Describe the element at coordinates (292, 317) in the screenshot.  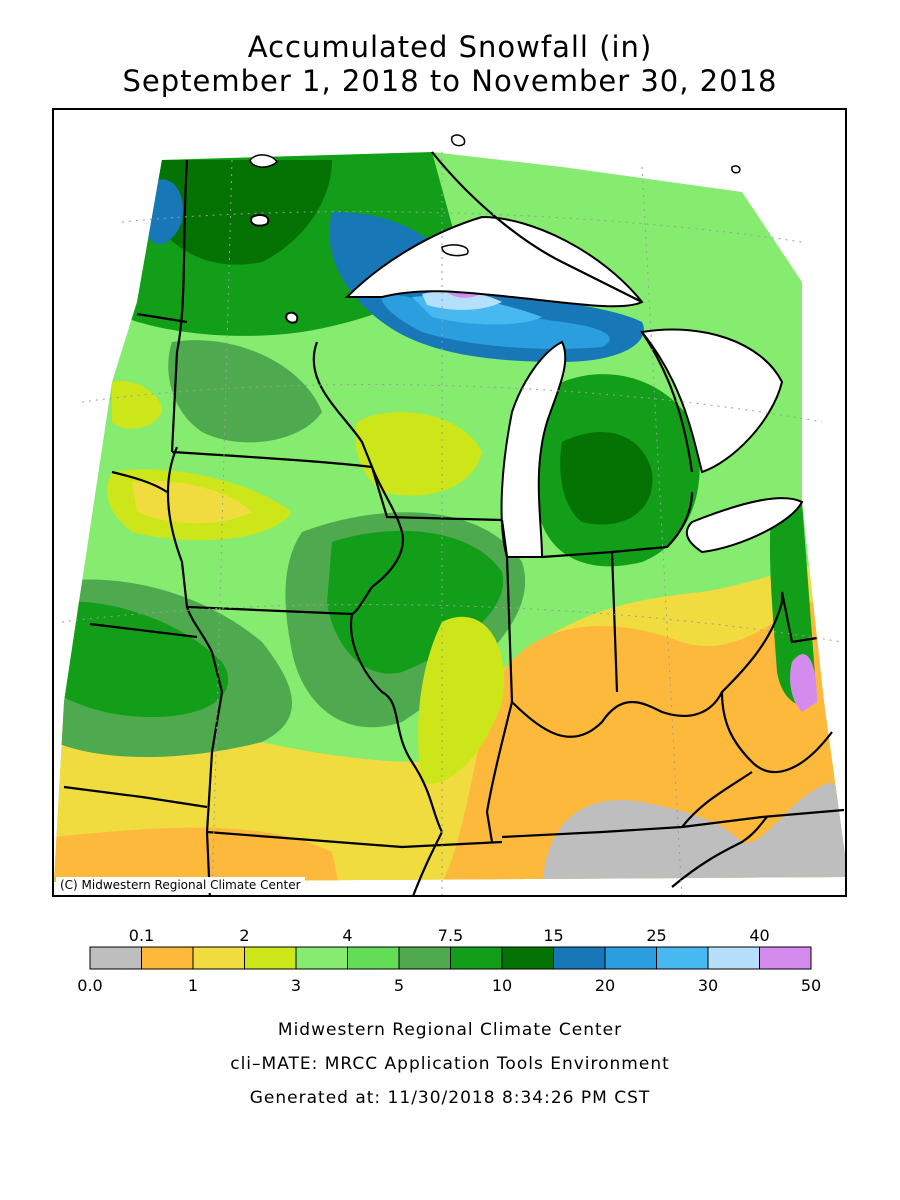
I see `mille-lacs` at that location.